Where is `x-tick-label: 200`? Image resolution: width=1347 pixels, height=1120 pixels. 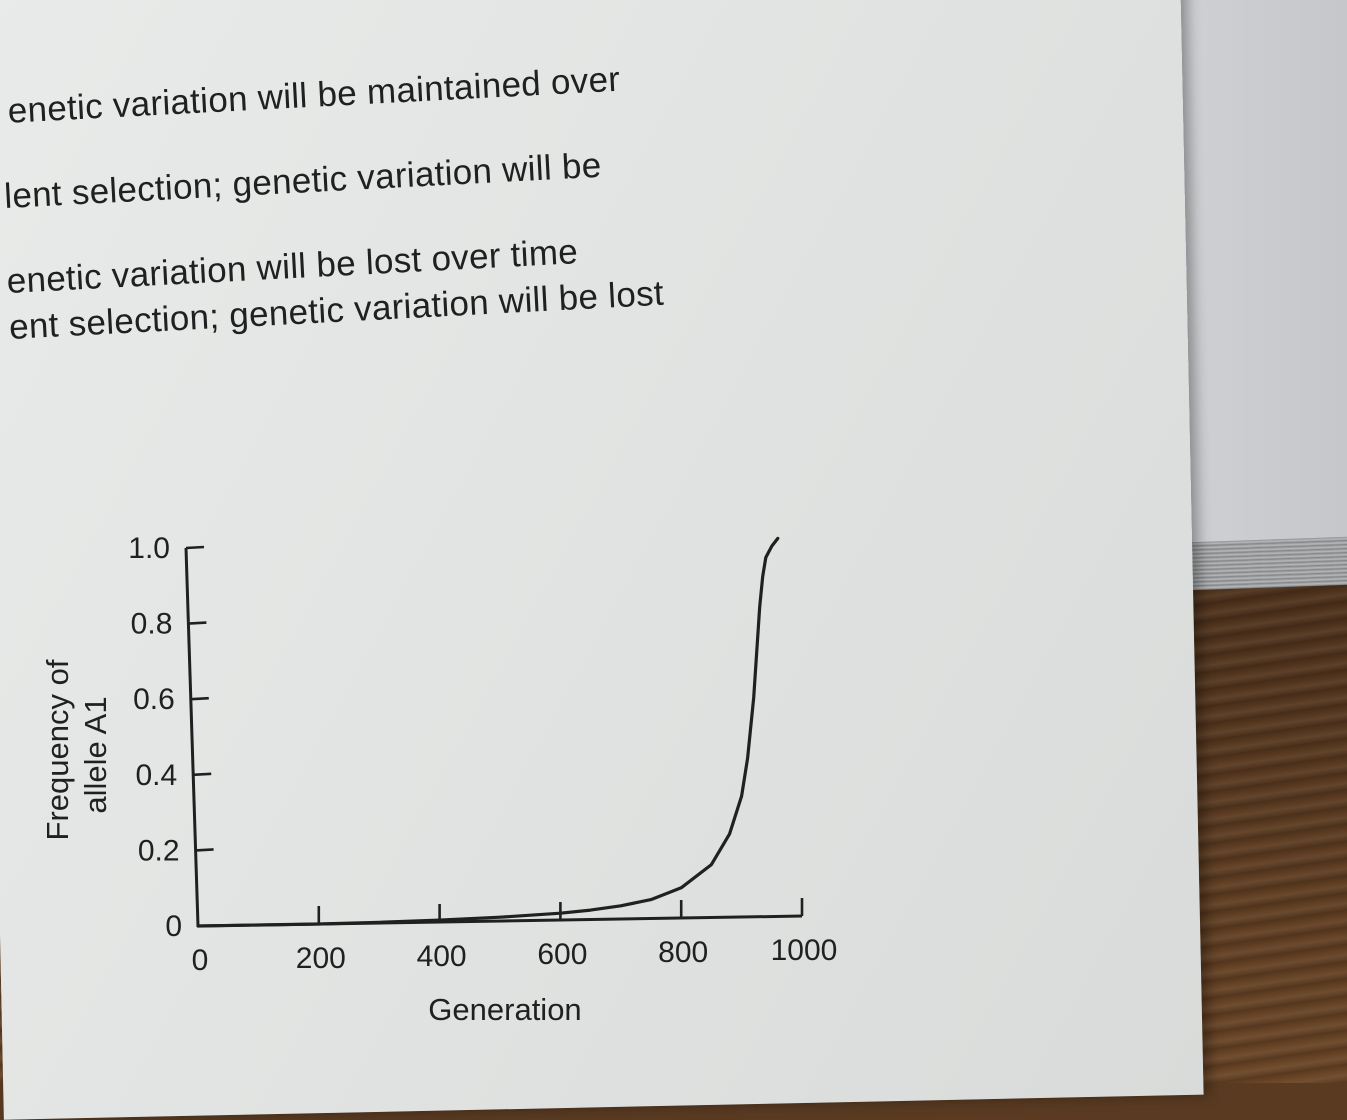
x-tick-label: 200 is located at coordinates (321, 958).